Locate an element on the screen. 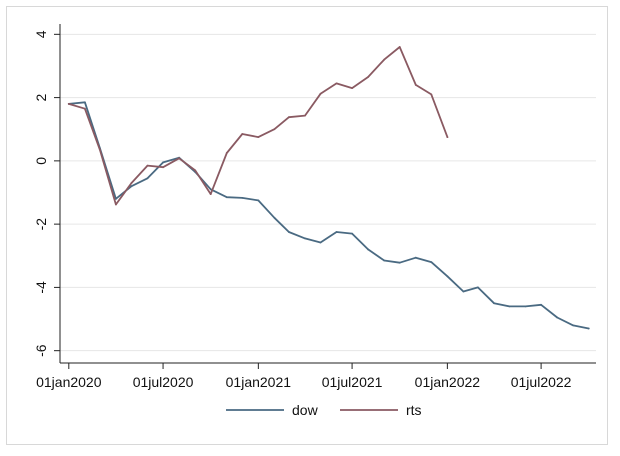  y-tick-label: 4 is located at coordinates (41, 34).